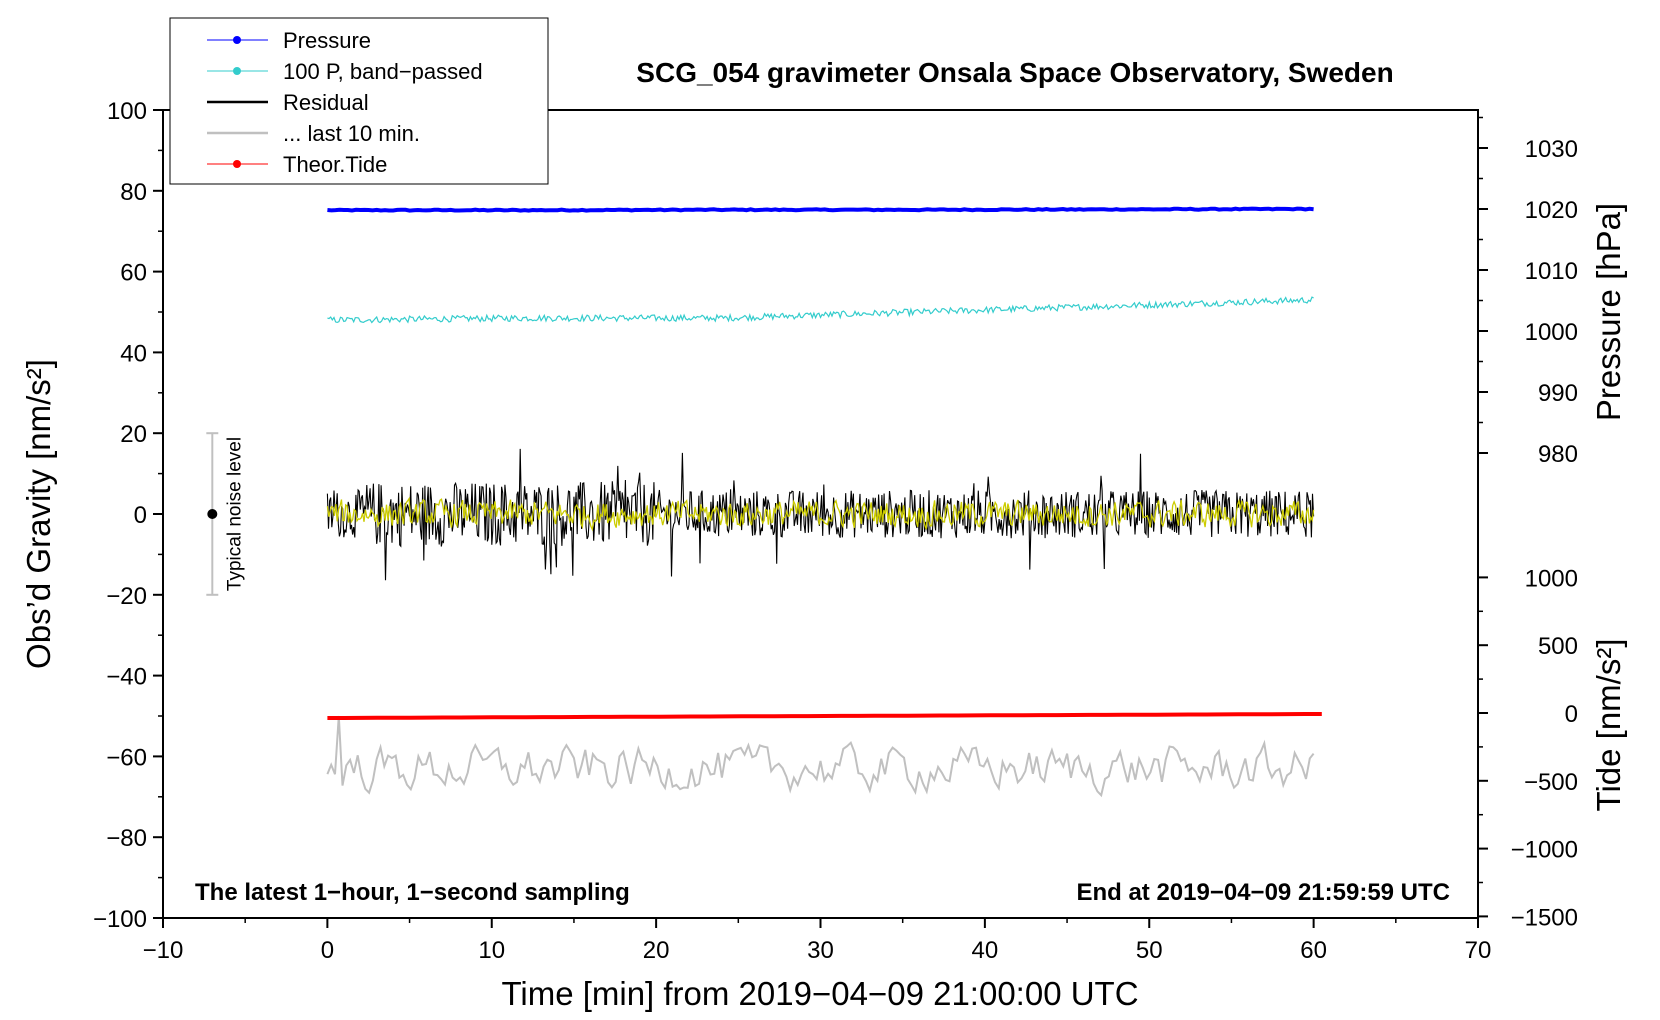 The image size is (1660, 1020). I want to click on left-tick-label-7: −40, so click(126, 677).